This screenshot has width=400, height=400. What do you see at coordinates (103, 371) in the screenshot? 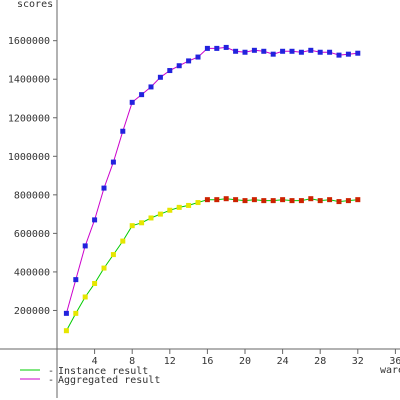
I see `legend-label-instance: Instance result` at bounding box center [103, 371].